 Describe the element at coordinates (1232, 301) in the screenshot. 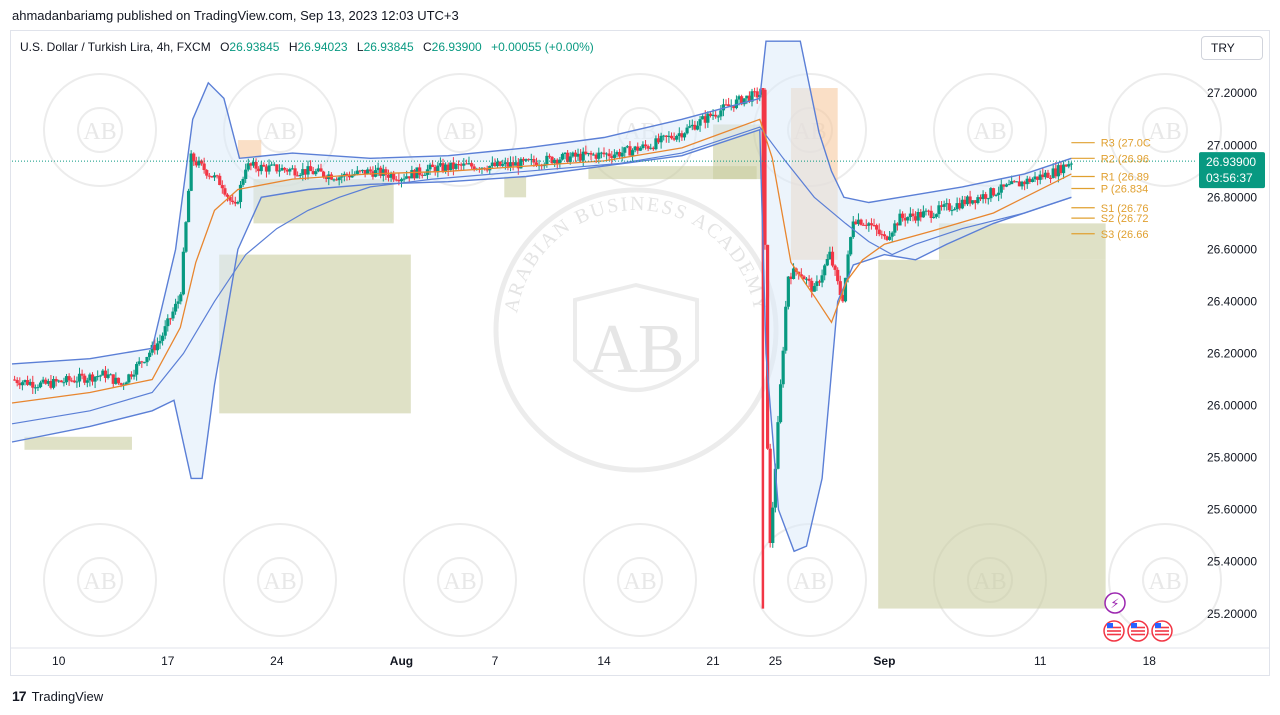

I see `y-tick-label: 26.40000` at that location.